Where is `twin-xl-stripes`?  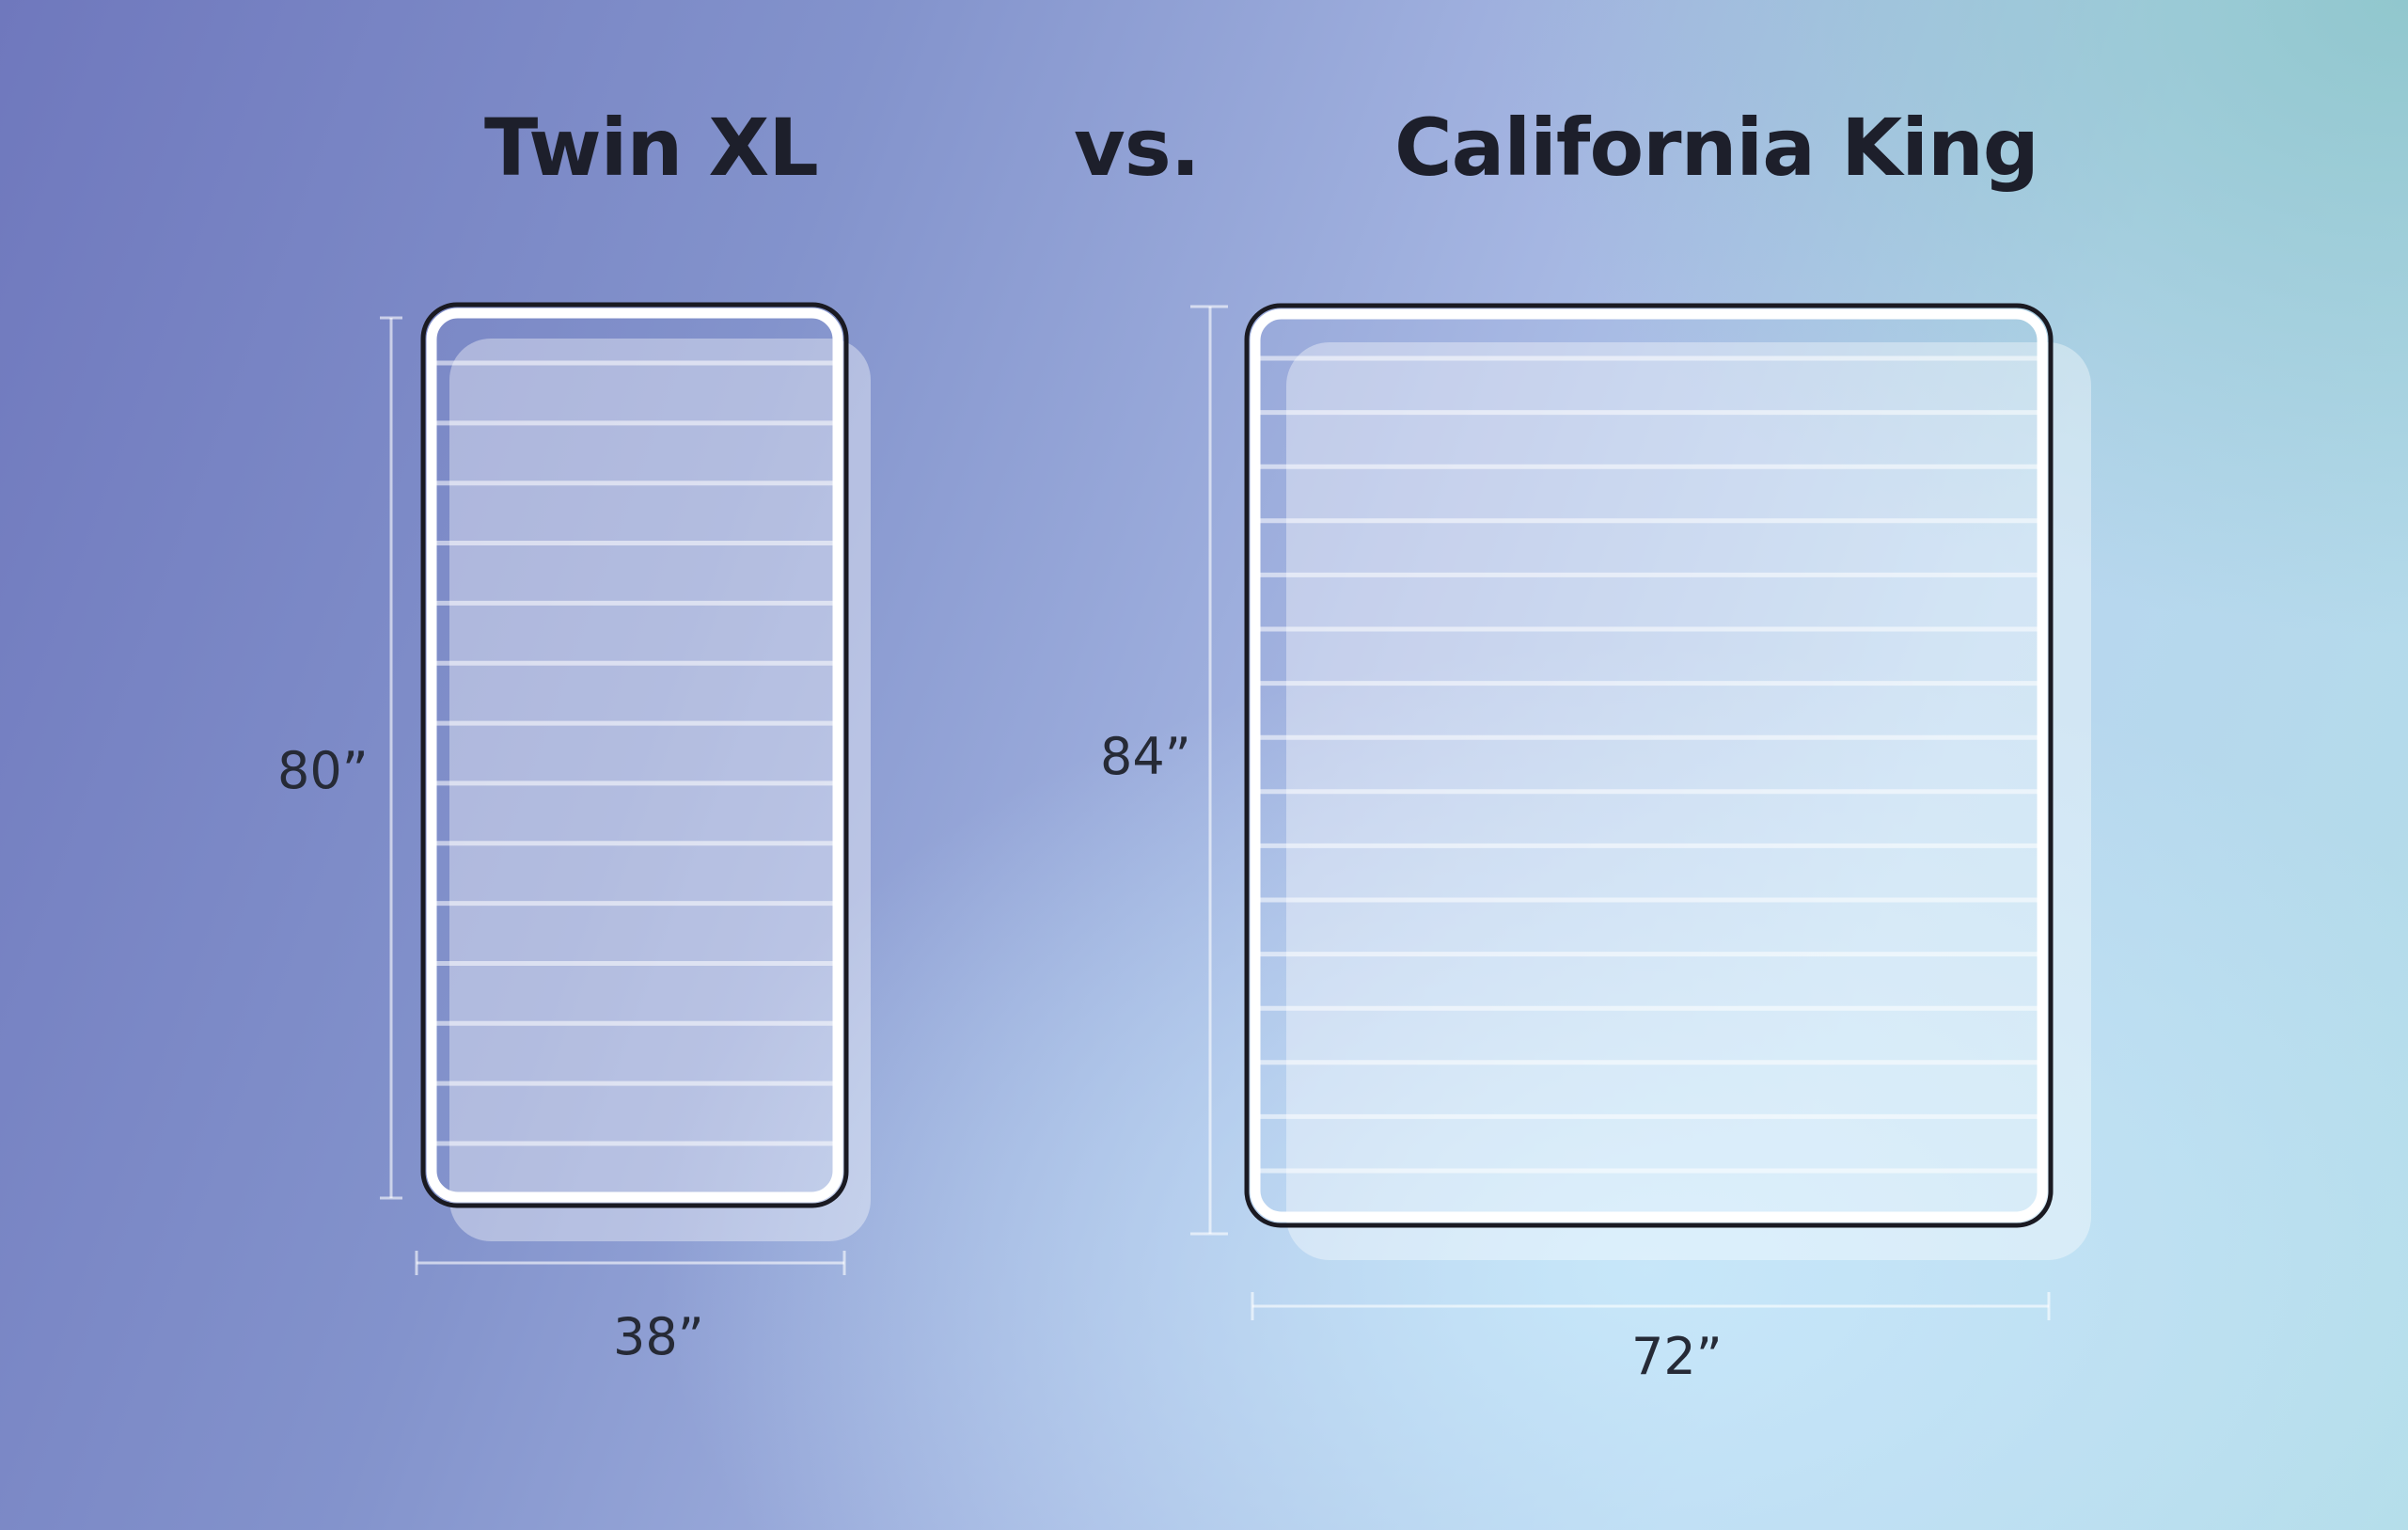
twin-xl-stripes is located at coordinates (634, 753).